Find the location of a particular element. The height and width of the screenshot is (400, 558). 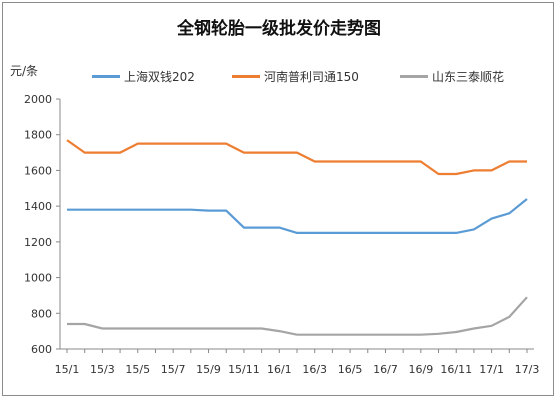

y-tick-label: 1400 is located at coordinates (38, 206).